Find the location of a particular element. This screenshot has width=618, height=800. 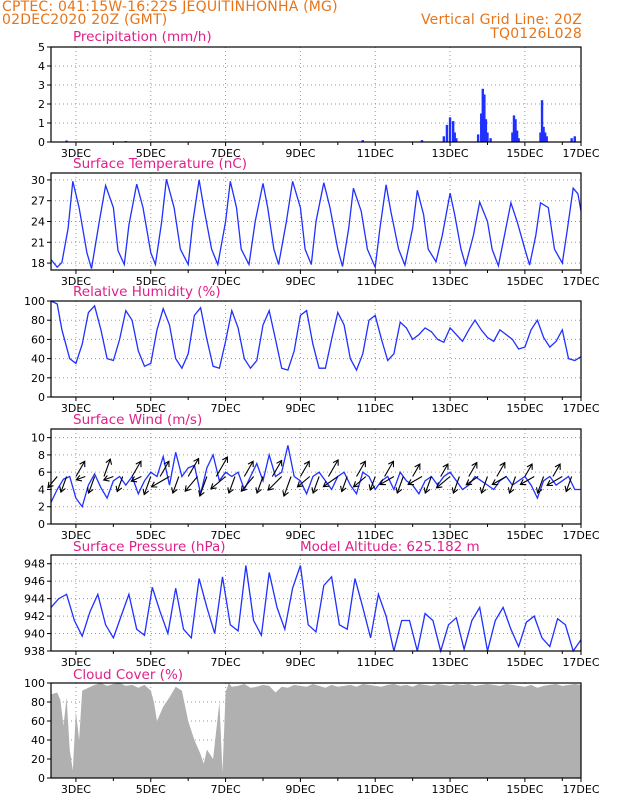

humidity-title: Relative Humidity (%) is located at coordinates (147, 292).